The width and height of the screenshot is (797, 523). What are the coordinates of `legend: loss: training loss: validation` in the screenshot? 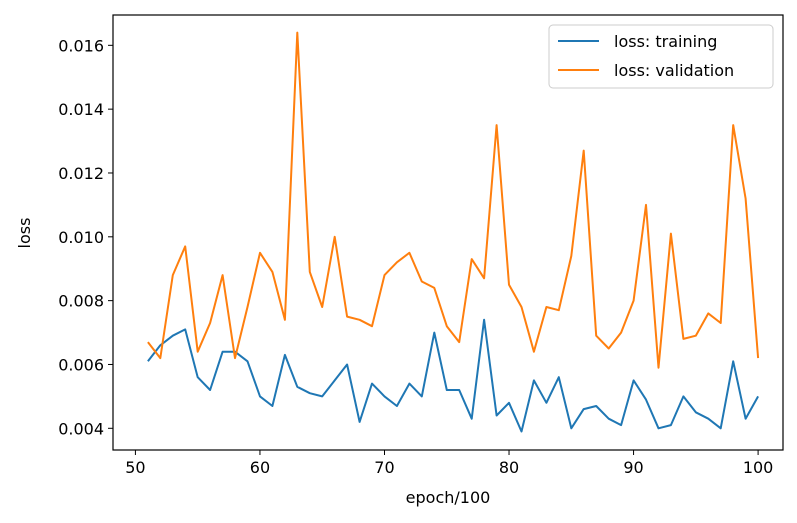 It's located at (661, 56).